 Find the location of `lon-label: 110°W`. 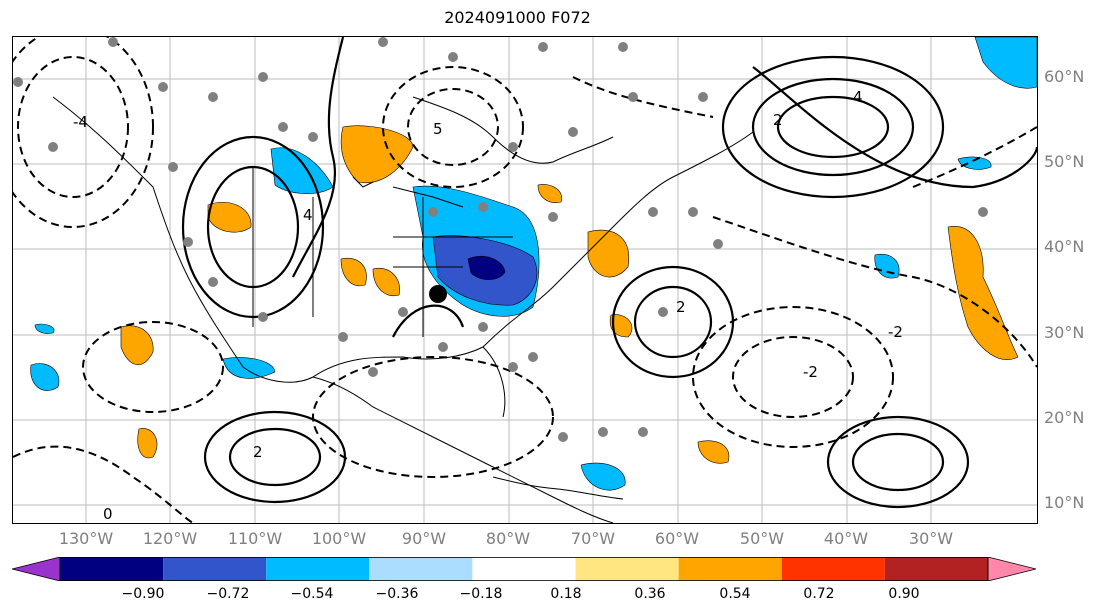

lon-label: 110°W is located at coordinates (255, 538).